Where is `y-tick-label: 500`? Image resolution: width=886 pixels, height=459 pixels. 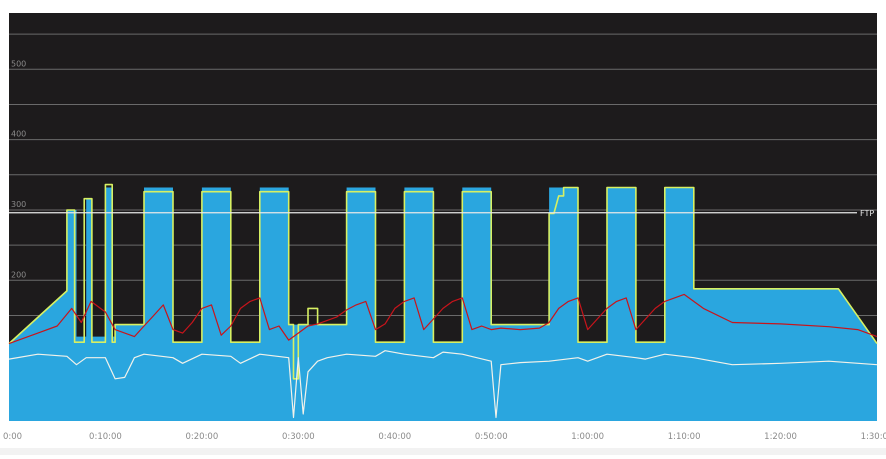
y-tick-label: 500 is located at coordinates (18, 63).